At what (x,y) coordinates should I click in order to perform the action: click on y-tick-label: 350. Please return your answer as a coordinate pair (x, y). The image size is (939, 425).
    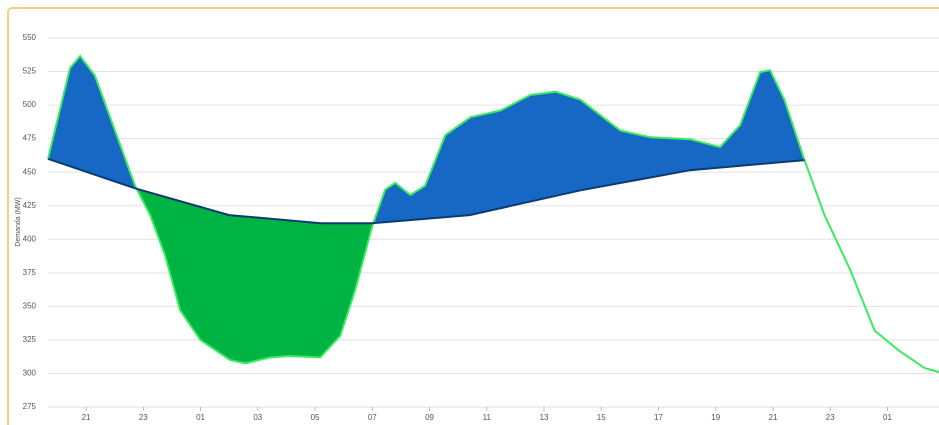
    Looking at the image, I should click on (30, 305).